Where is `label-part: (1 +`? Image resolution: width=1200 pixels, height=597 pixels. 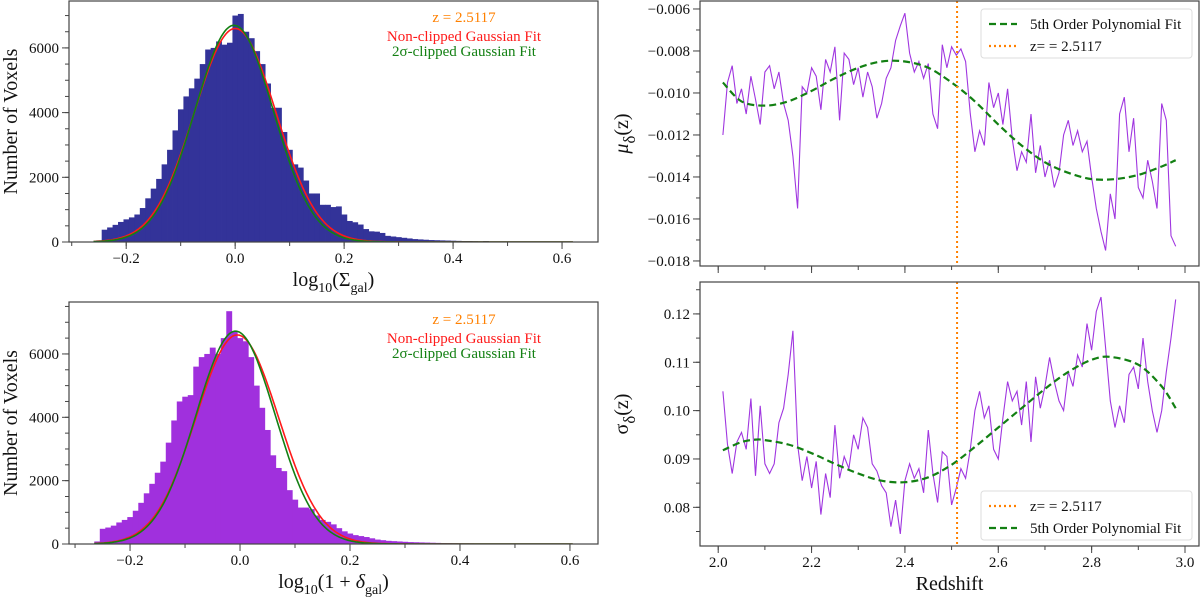 label-part: (1 + is located at coordinates (337, 582).